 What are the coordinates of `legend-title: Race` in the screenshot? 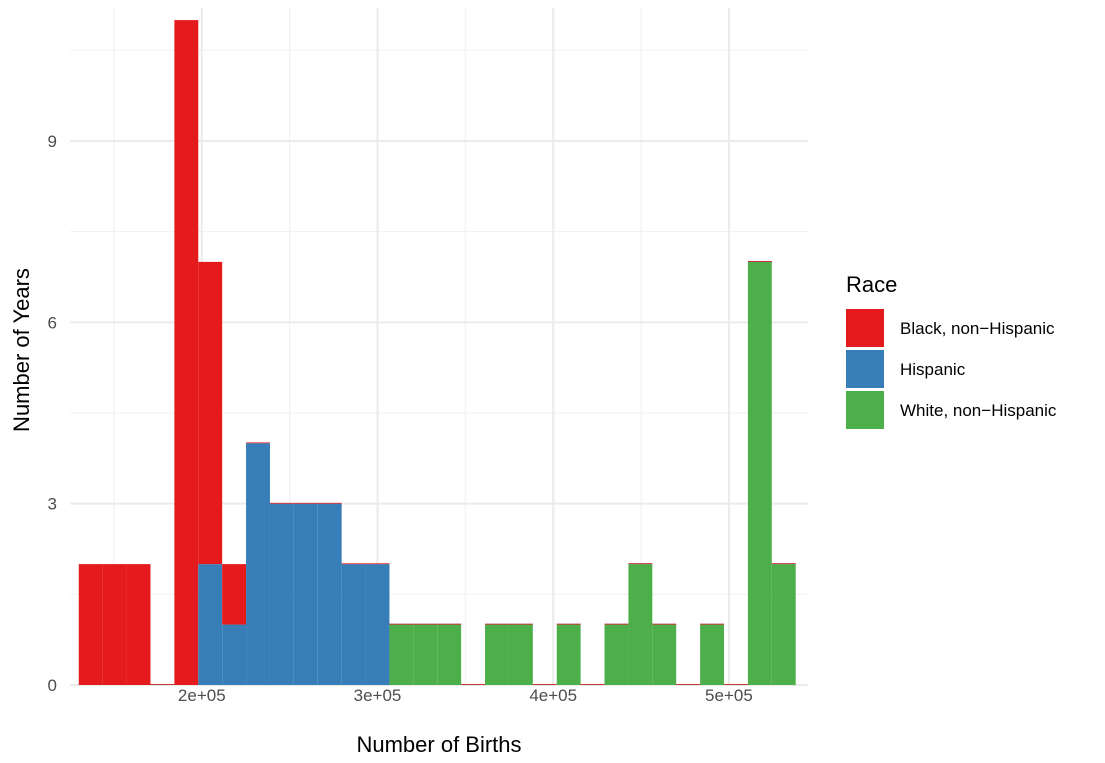 It's located at (871, 284).